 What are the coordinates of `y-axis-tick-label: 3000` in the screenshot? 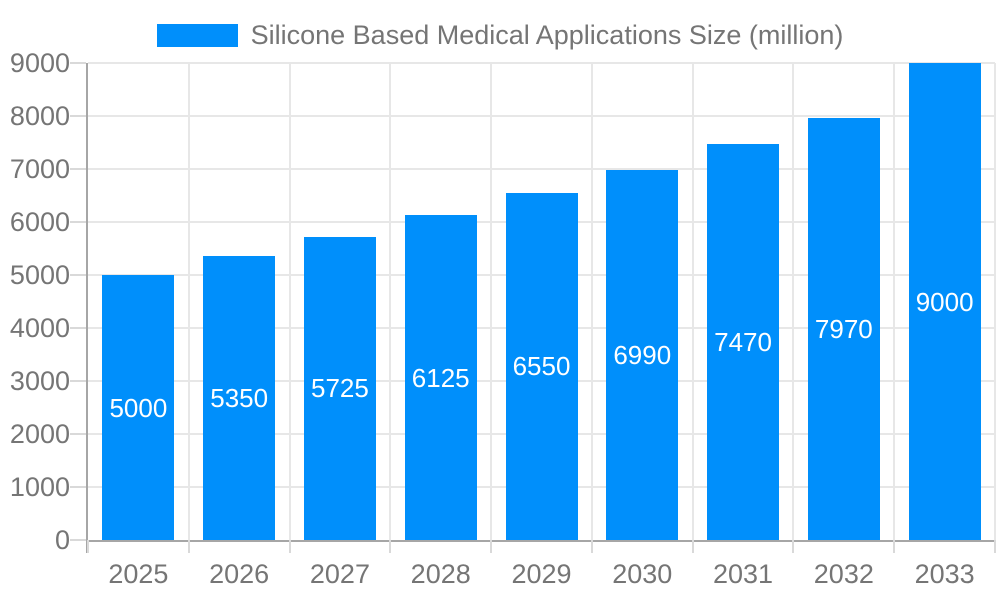 It's located at (39, 381).